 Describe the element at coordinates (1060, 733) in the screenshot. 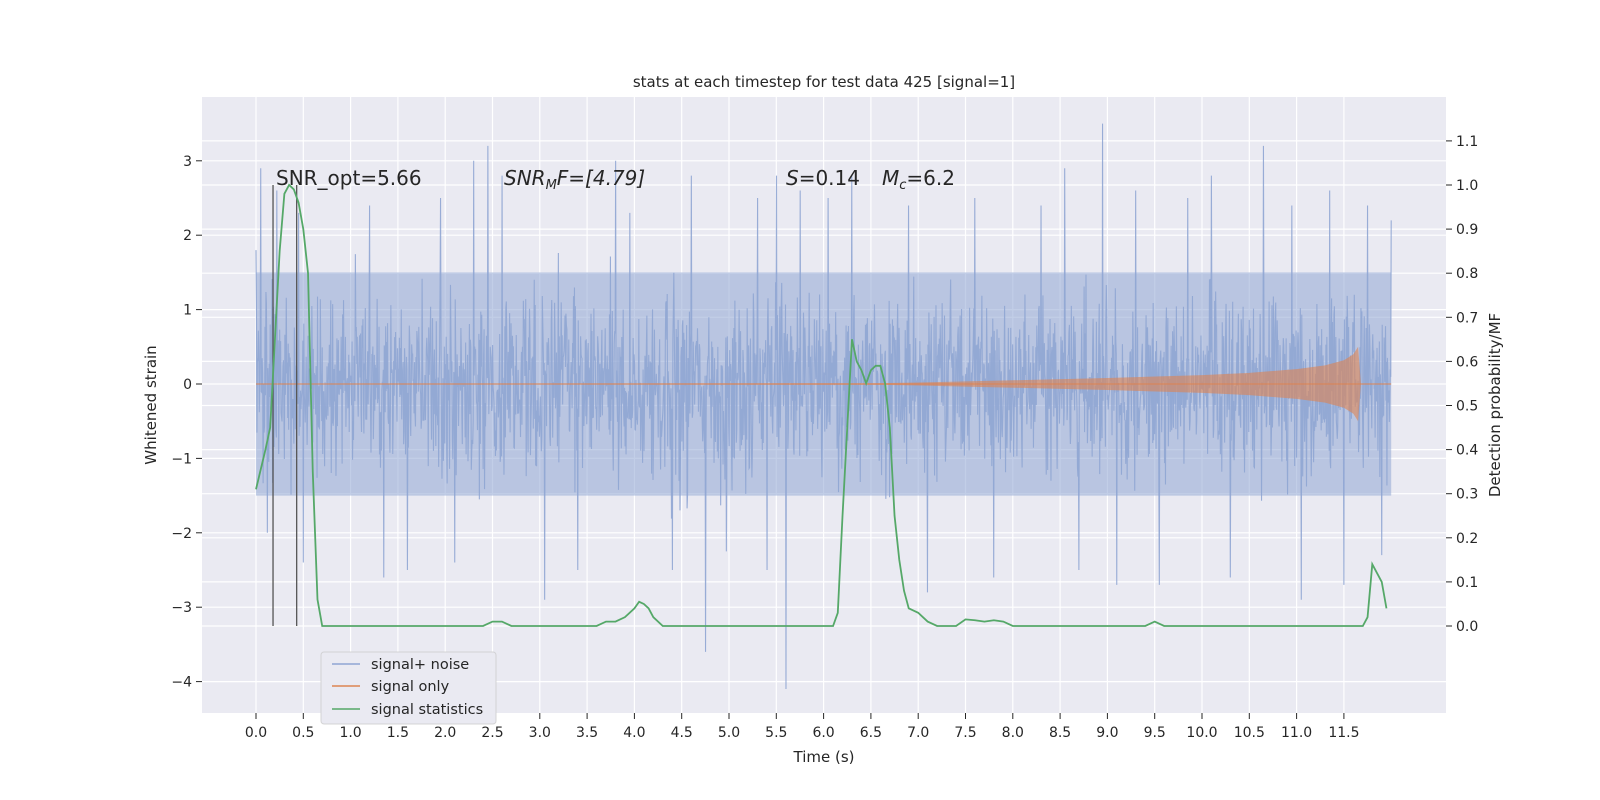

I see `x-tick-label: 8.5` at that location.